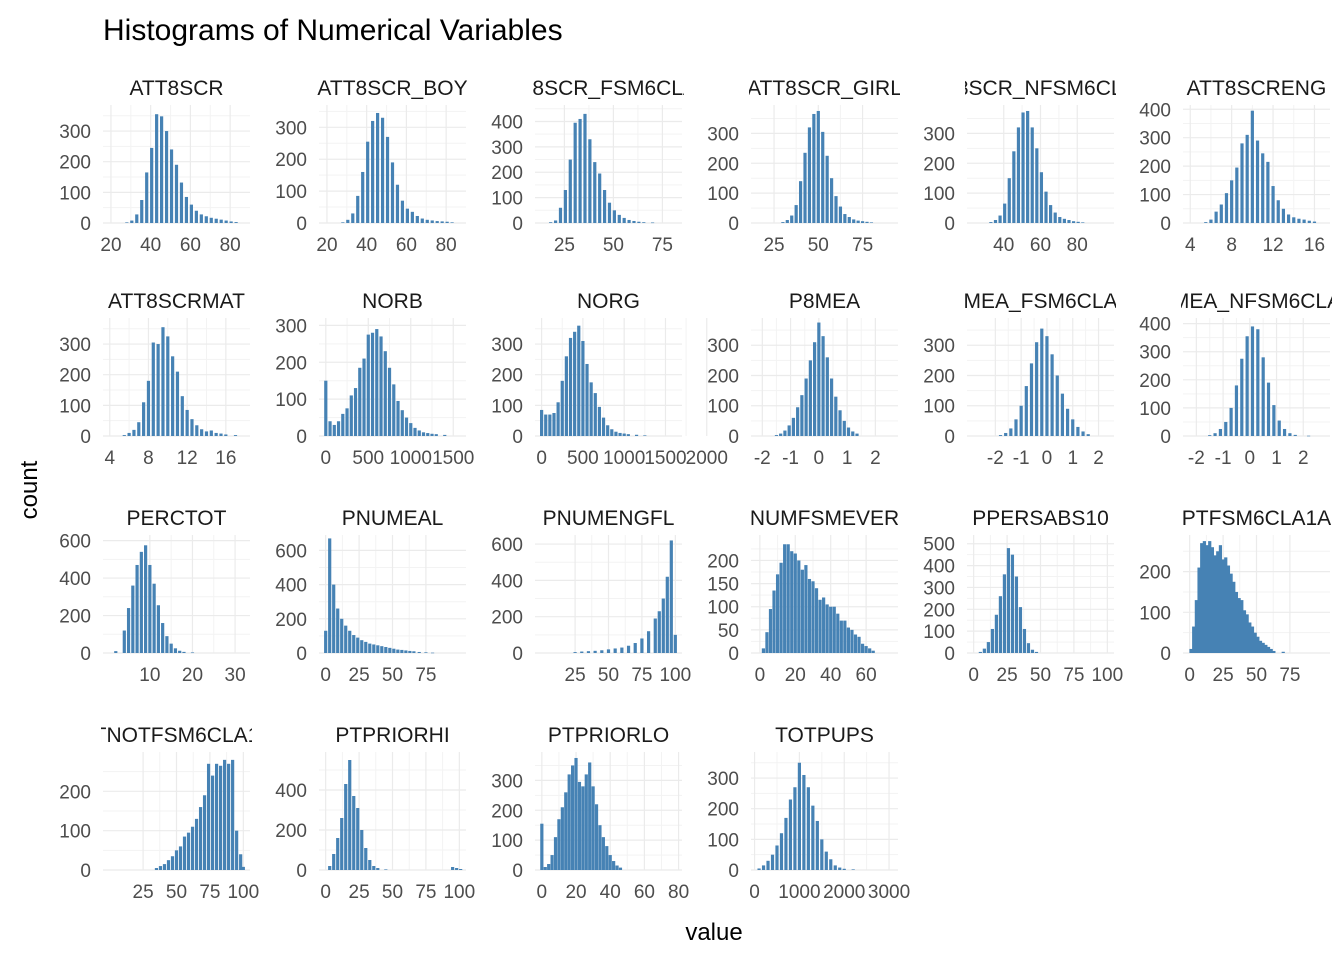 Image resolution: width=1344 pixels, height=960 pixels. What do you see at coordinates (678, 892) in the screenshot?
I see `x-tick-label: 80` at bounding box center [678, 892].